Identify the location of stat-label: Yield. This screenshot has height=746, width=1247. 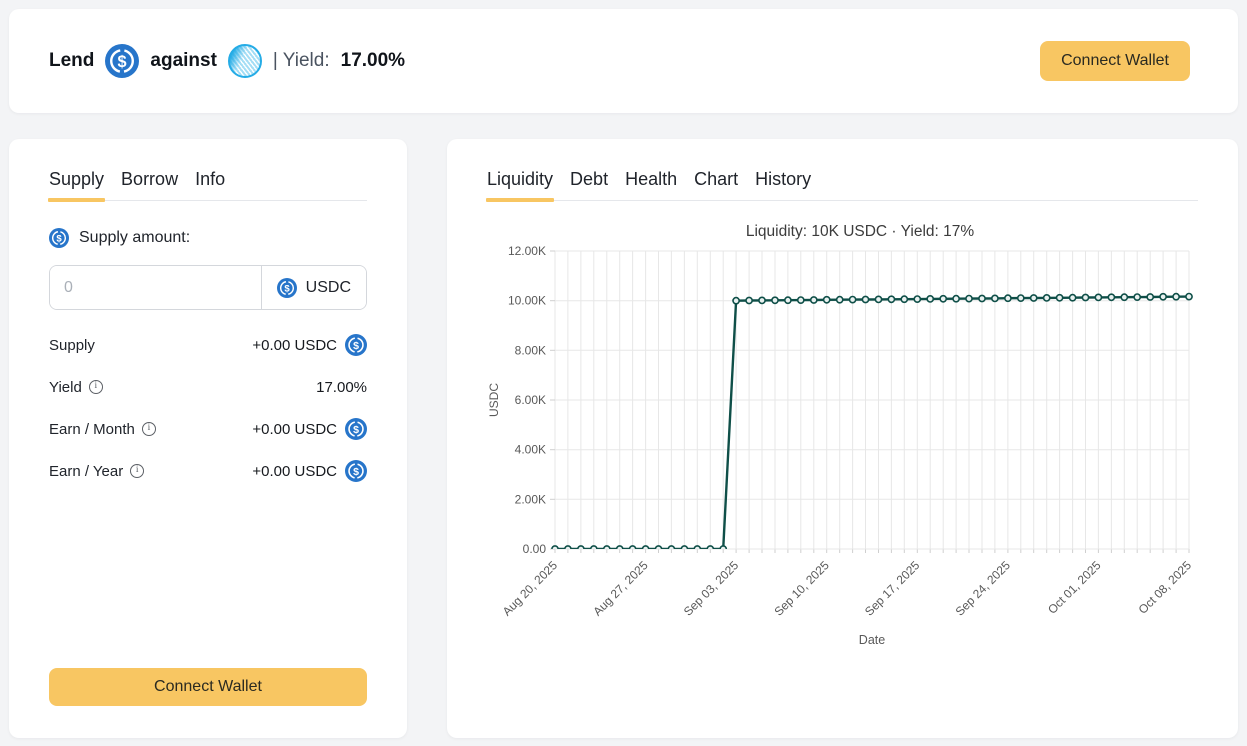
(65, 387).